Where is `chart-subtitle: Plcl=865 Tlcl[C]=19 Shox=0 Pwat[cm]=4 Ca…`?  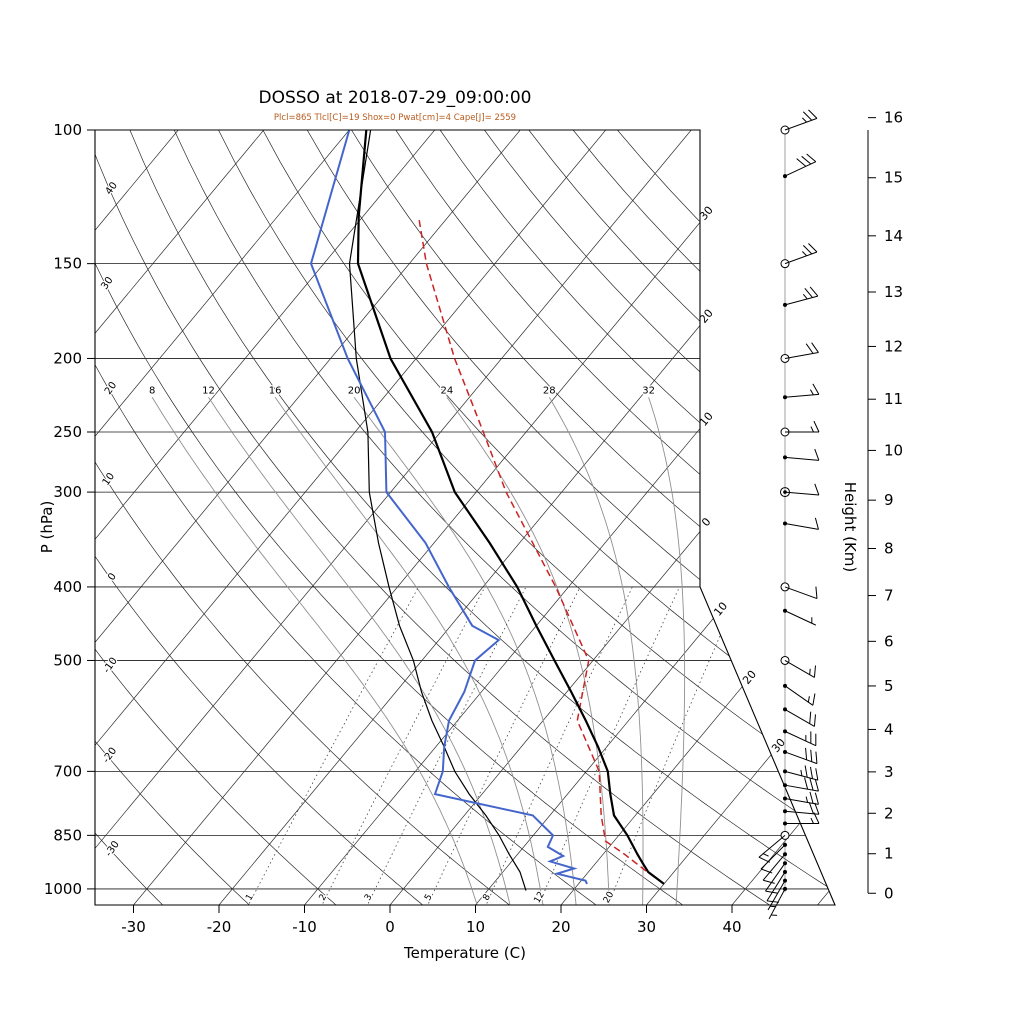 chart-subtitle: Plcl=865 Tlcl[C]=19 Shox=0 Pwat[cm]=4 Ca… is located at coordinates (395, 118).